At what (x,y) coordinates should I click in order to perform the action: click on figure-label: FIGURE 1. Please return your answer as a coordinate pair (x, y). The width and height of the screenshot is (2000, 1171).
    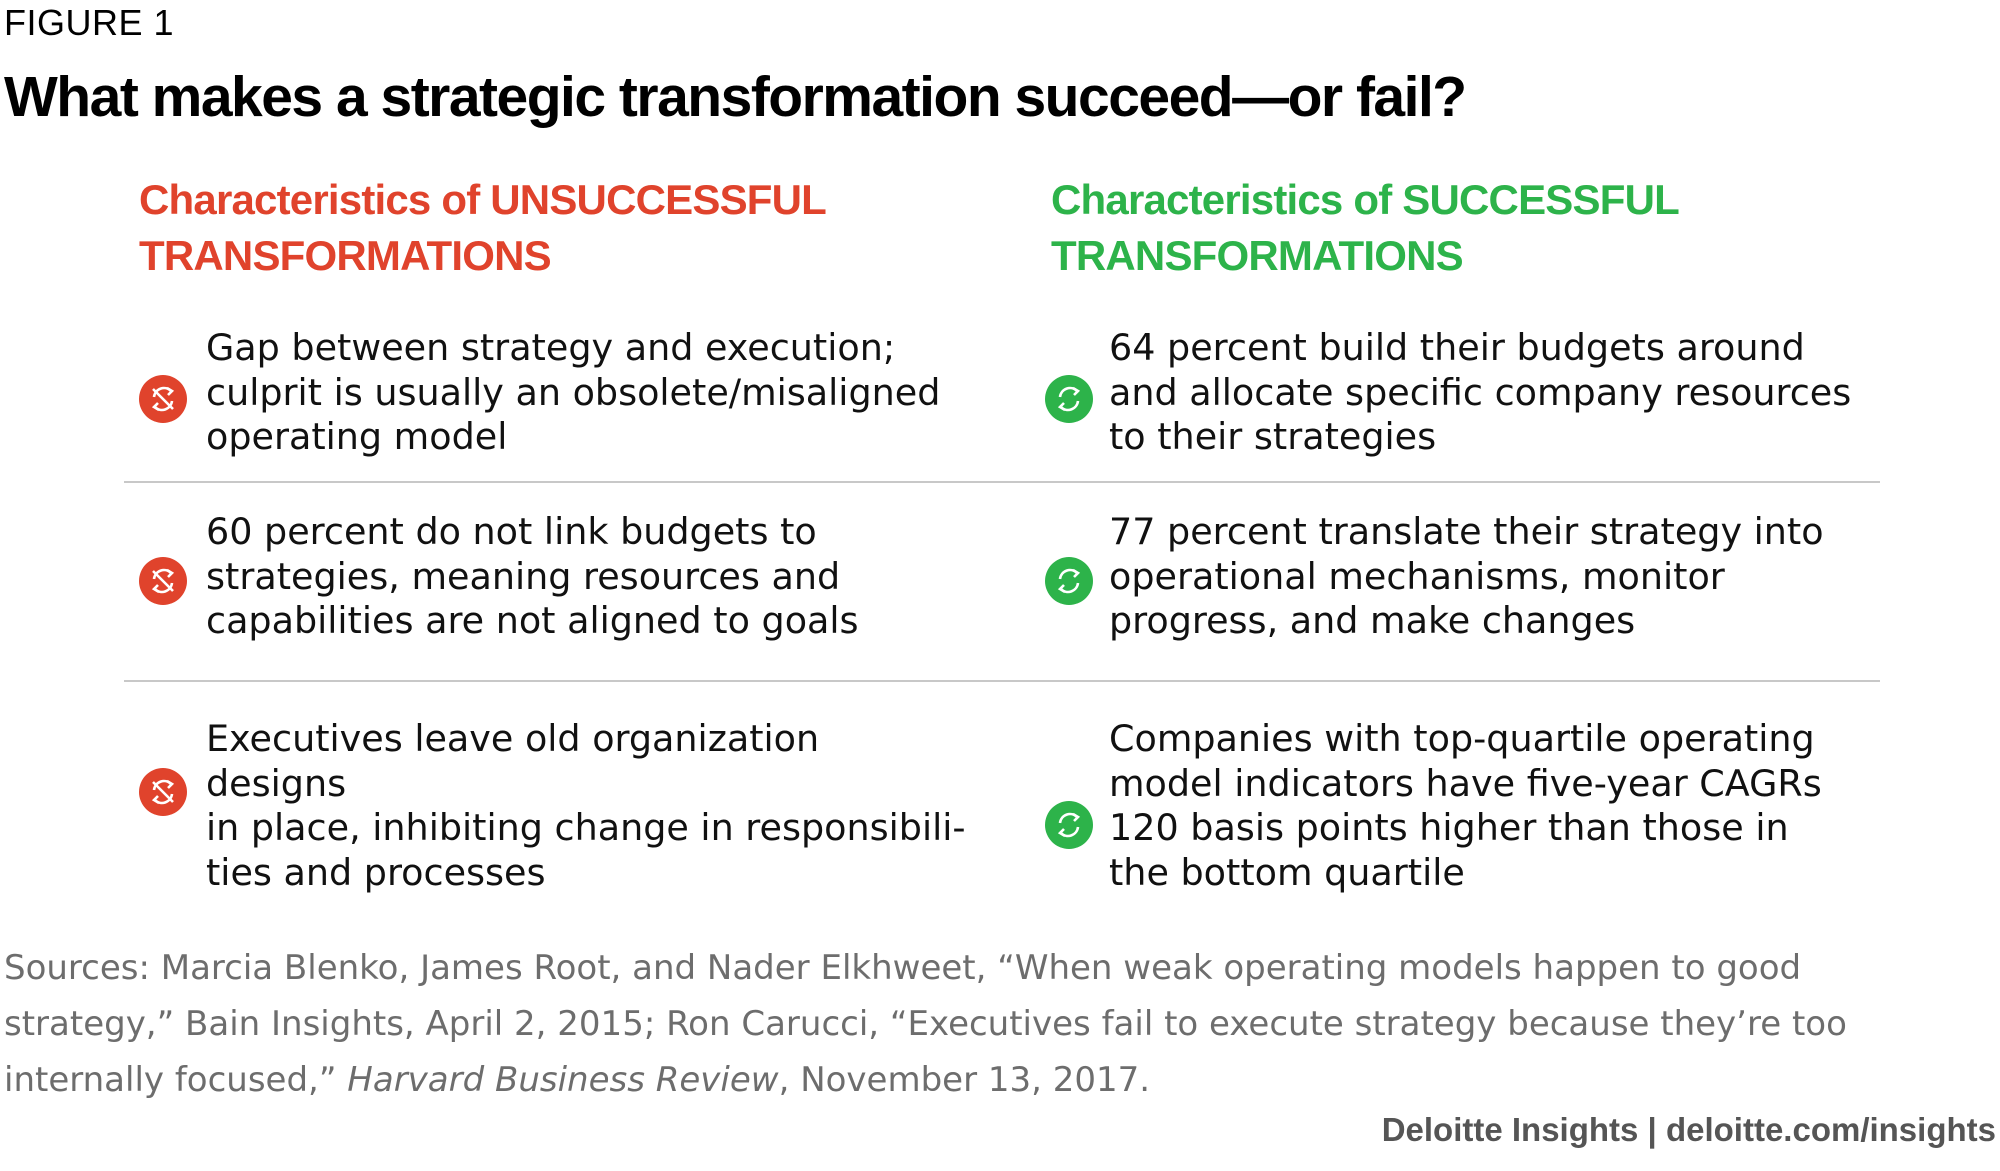
    Looking at the image, I should click on (89, 22).